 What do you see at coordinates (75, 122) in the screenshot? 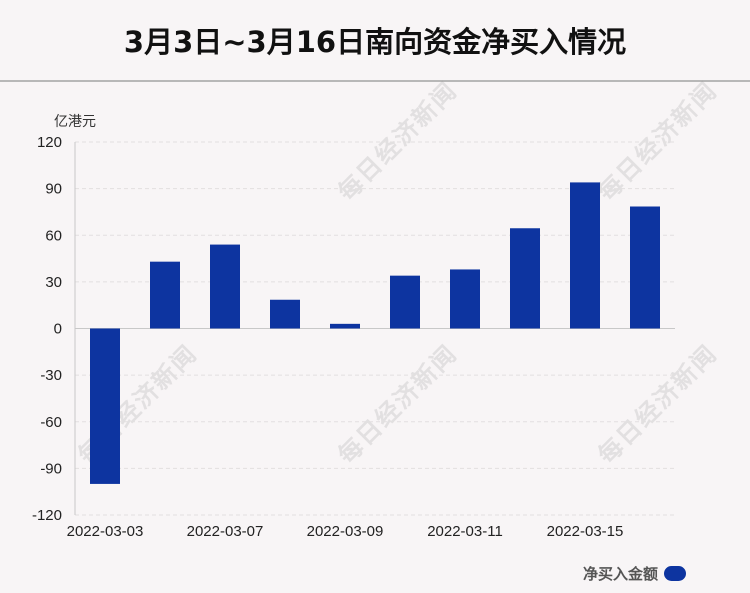
I see `y-unit-label: 亿港元` at bounding box center [75, 122].